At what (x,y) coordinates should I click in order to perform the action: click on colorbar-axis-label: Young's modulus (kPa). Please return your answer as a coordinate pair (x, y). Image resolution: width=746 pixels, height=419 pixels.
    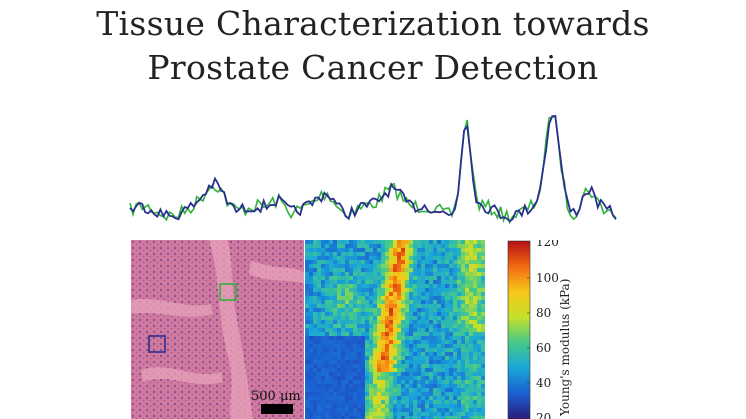
    Looking at the image, I should click on (565, 348).